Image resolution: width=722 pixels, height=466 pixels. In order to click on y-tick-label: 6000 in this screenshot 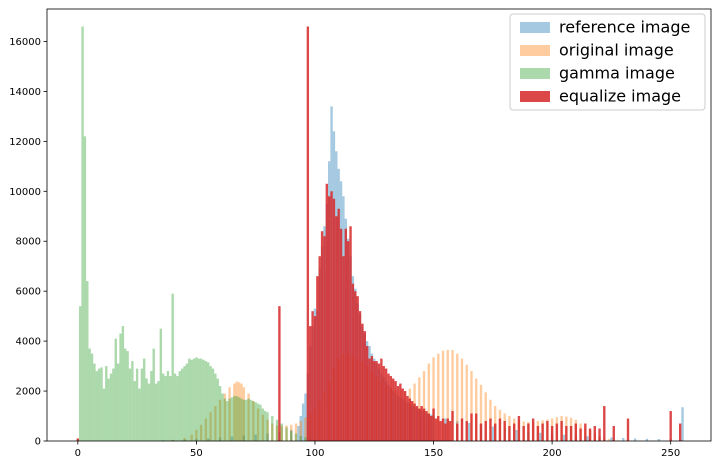, I will do `click(28, 292)`.